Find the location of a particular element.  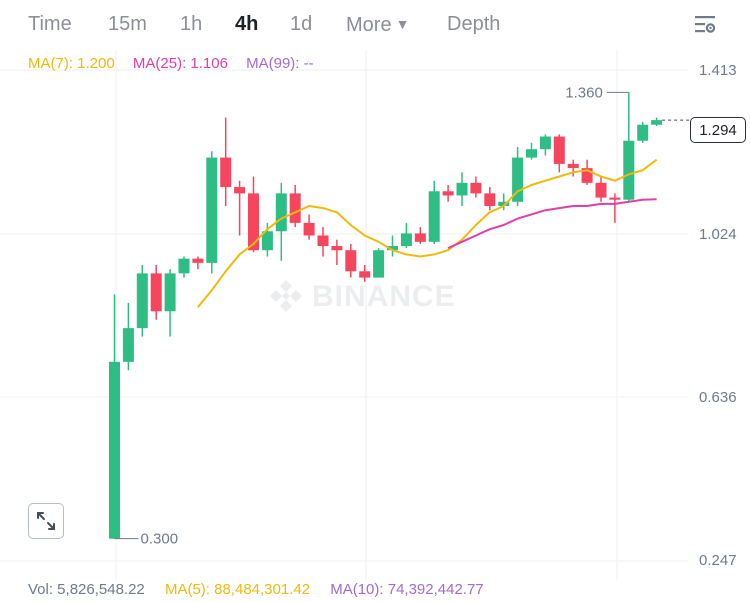

tab-15m: 15m is located at coordinates (127, 24).